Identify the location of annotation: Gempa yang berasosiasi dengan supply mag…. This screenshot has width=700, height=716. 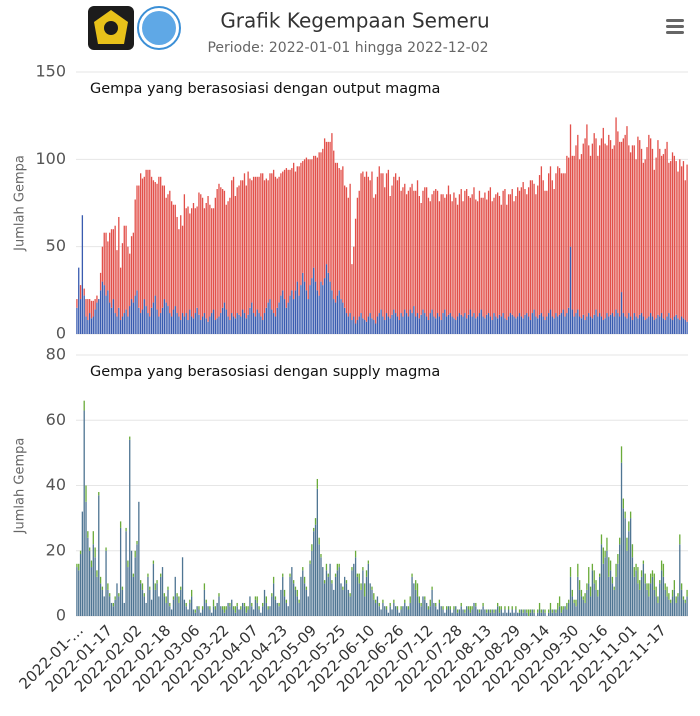
(265, 372).